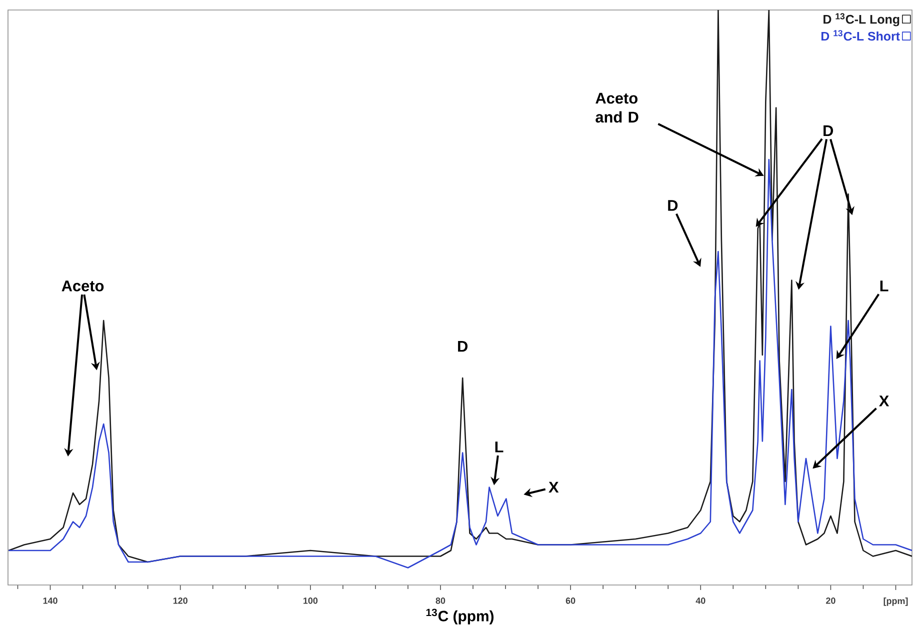 This screenshot has width=914, height=639. What do you see at coordinates (896, 602) in the screenshot?
I see `x-tick-label: [ppm]` at bounding box center [896, 602].